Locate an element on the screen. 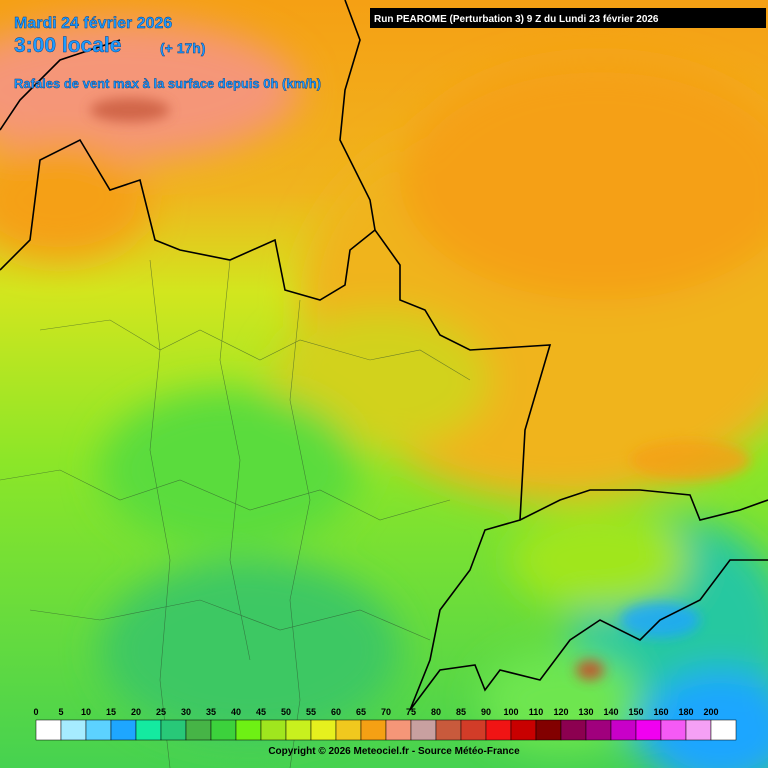 The image size is (768, 768). legend-label: 25 is located at coordinates (161, 712).